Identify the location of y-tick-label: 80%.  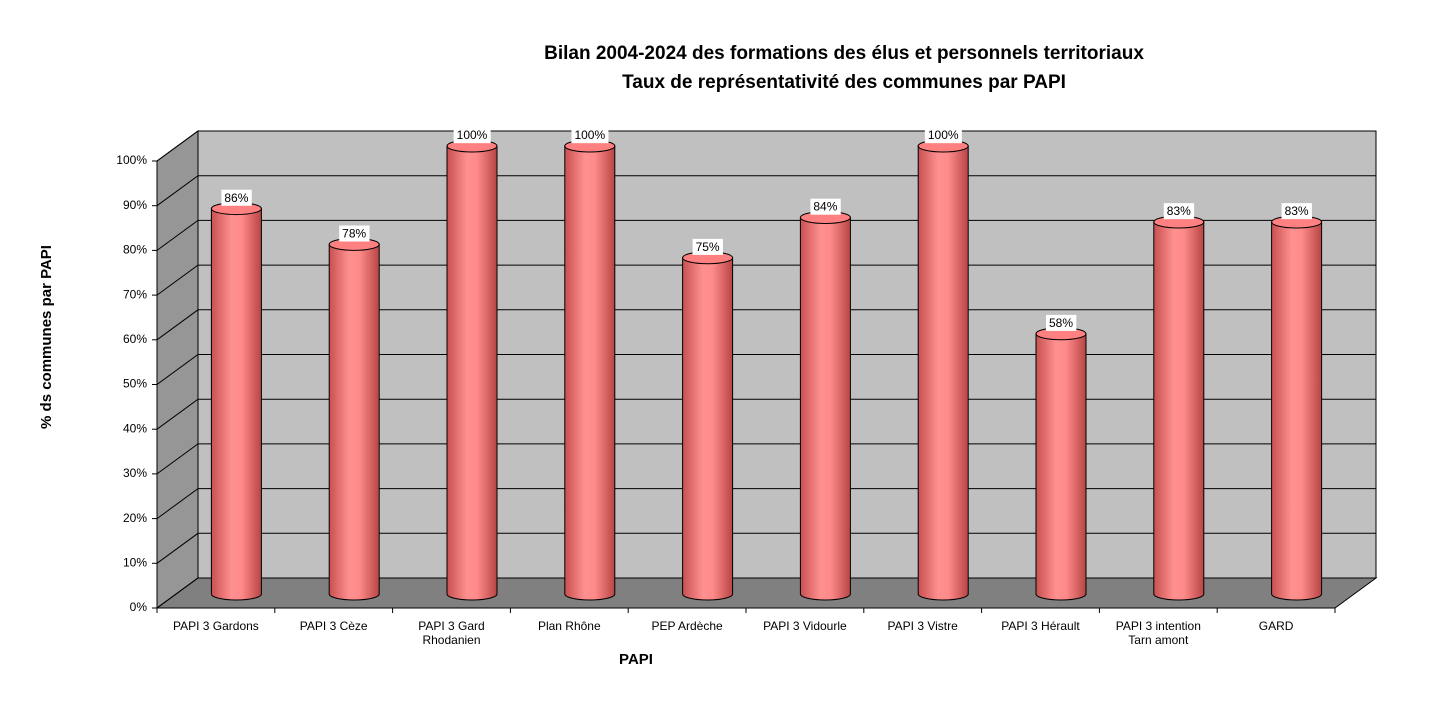
(135, 250).